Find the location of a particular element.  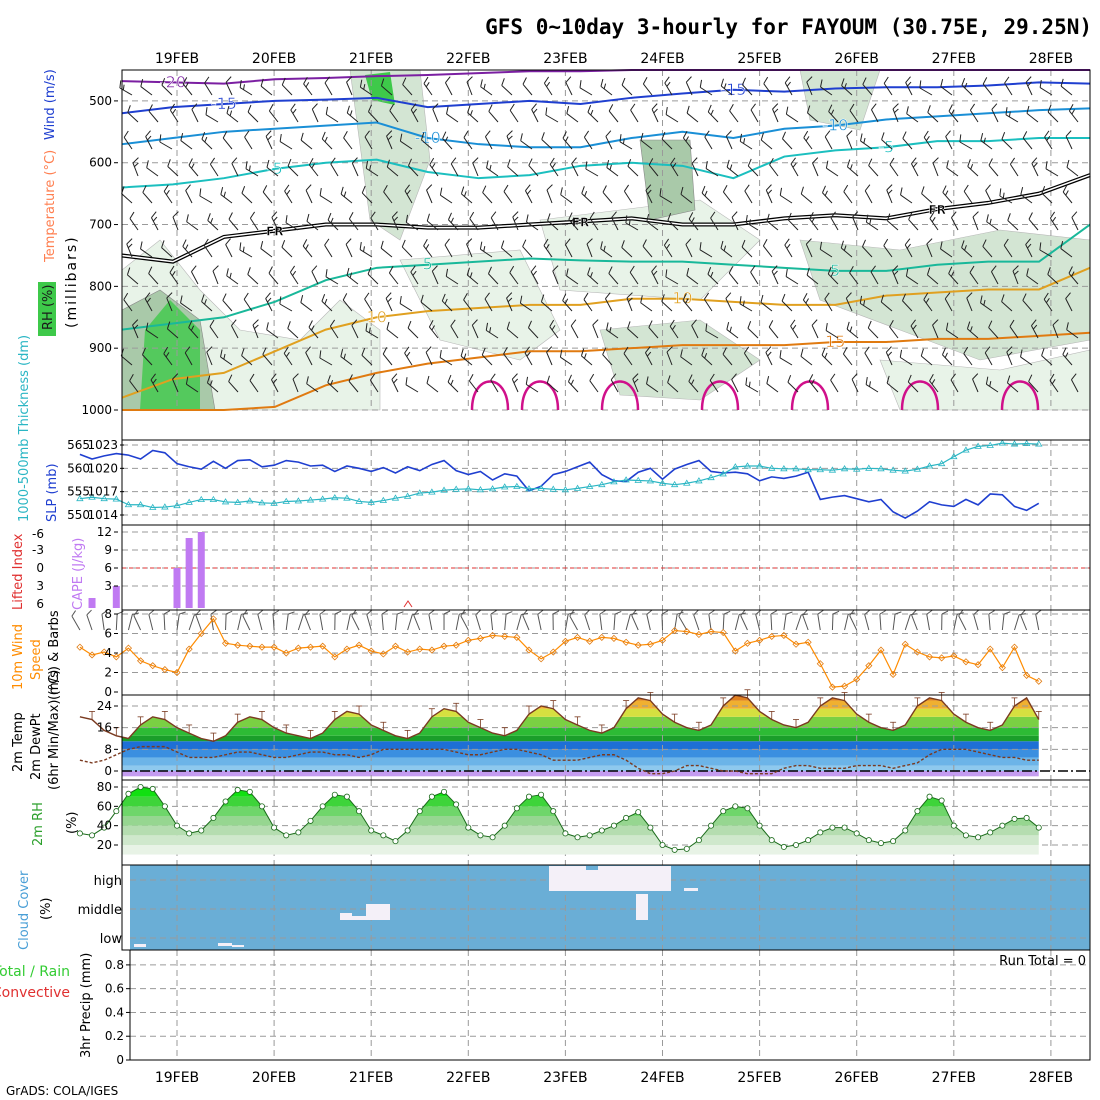

axis-tick-label: 1000 is located at coordinates (96, 410).